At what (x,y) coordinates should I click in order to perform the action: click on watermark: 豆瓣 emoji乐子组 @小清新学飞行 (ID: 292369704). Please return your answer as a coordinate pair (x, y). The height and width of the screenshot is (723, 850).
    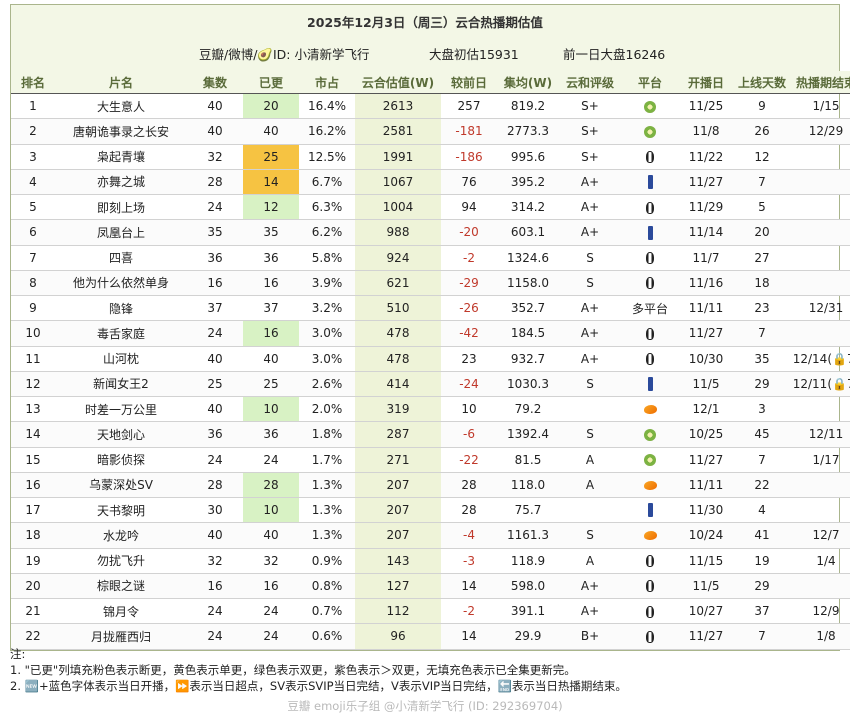
    Looking at the image, I should click on (425, 706).